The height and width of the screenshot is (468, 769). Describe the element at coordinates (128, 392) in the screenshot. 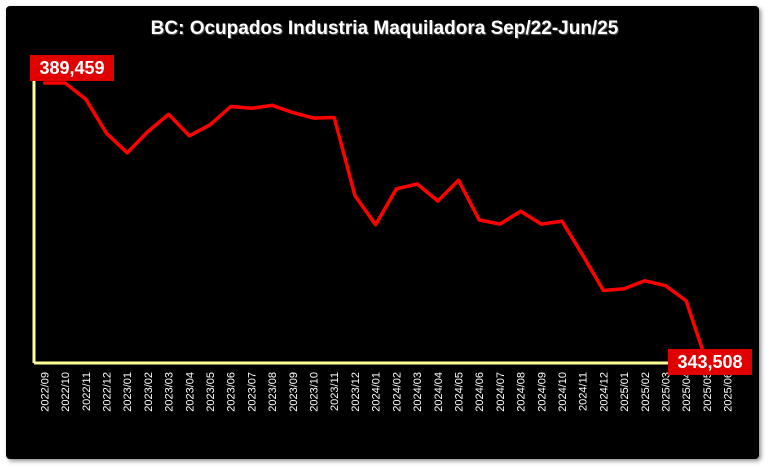

I see `x-tick-label: 2023/01` at that location.